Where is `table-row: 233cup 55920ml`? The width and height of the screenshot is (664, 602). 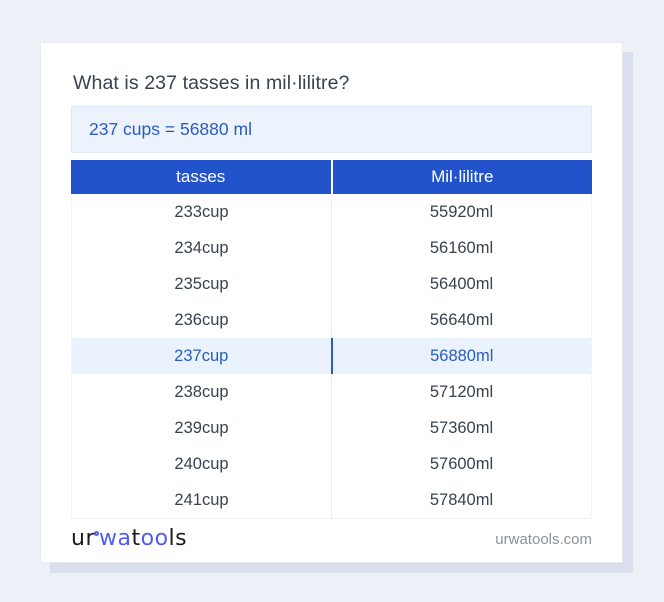 table-row: 233cup 55920ml is located at coordinates (331, 212).